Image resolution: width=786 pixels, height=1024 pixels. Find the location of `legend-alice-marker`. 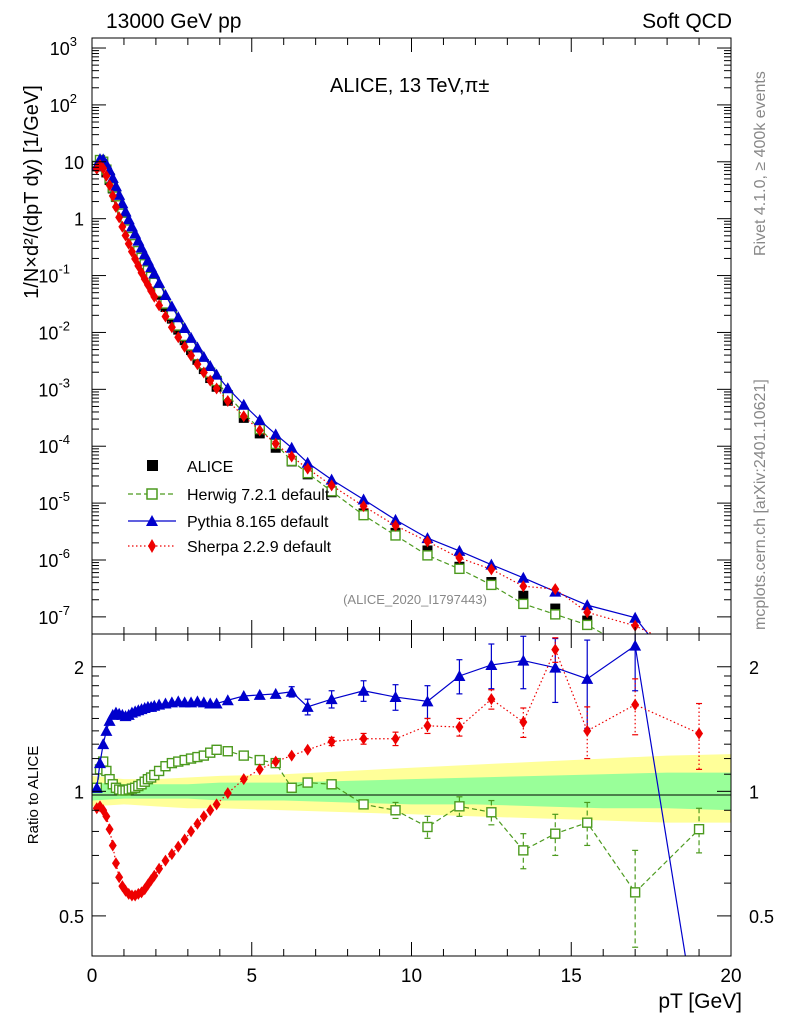

legend-alice-marker is located at coordinates (152, 465).